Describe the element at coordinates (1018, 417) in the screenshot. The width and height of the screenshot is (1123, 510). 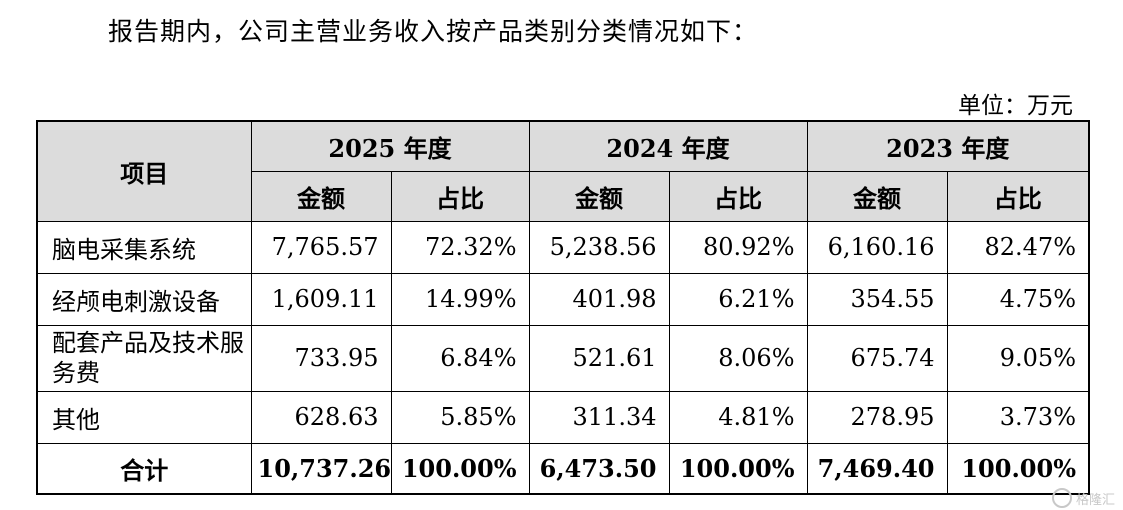
I see `ratio-cell: 3.73%` at that location.